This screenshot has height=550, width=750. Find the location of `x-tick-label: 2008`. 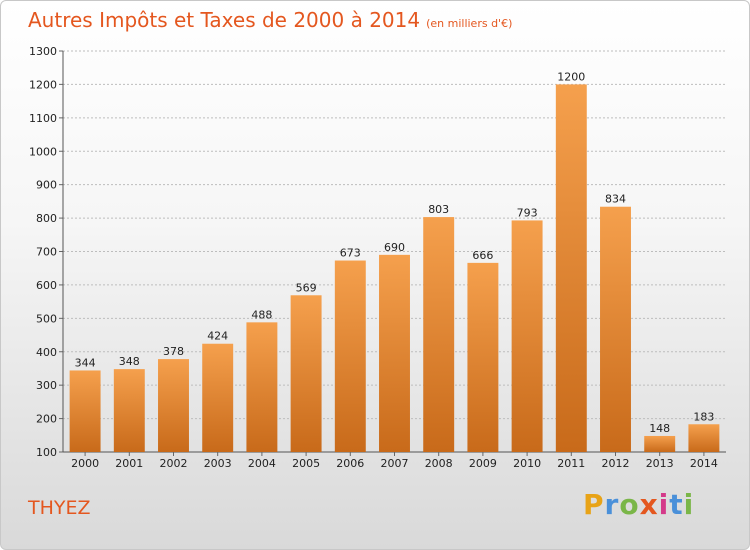

x-tick-label: 2008 is located at coordinates (439, 463).